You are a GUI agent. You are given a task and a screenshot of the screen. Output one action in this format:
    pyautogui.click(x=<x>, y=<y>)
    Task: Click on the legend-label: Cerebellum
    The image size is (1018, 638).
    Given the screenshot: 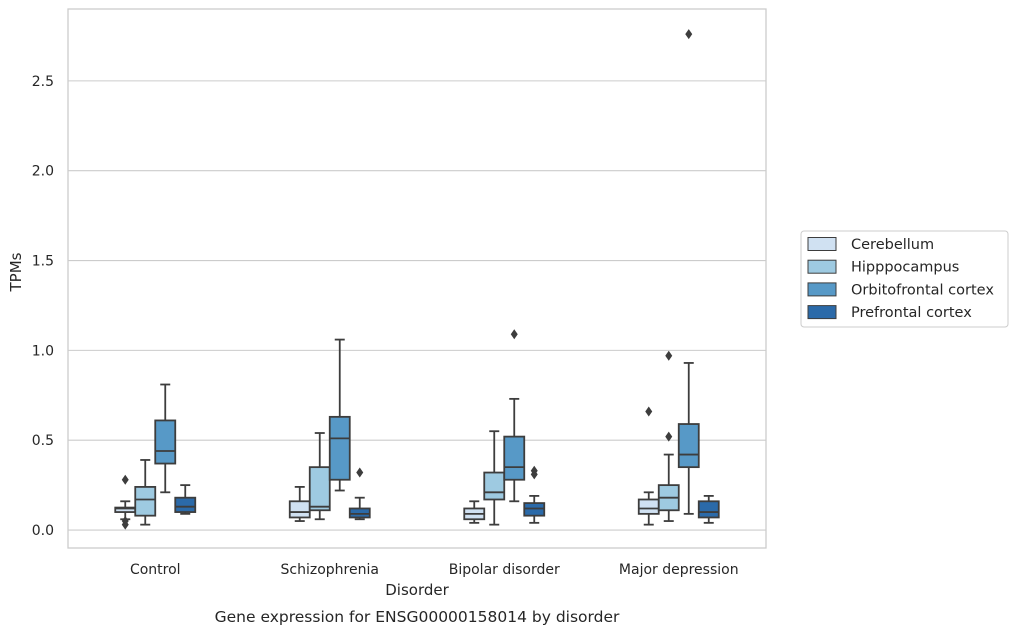 What is the action you would take?
    pyautogui.click(x=892, y=245)
    